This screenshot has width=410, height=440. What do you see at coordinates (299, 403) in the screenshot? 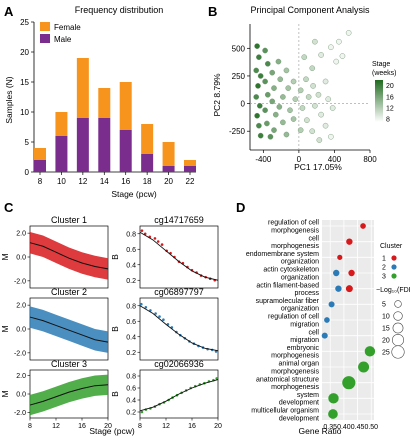
I see `chart-d-category-label: development` at bounding box center [299, 403].